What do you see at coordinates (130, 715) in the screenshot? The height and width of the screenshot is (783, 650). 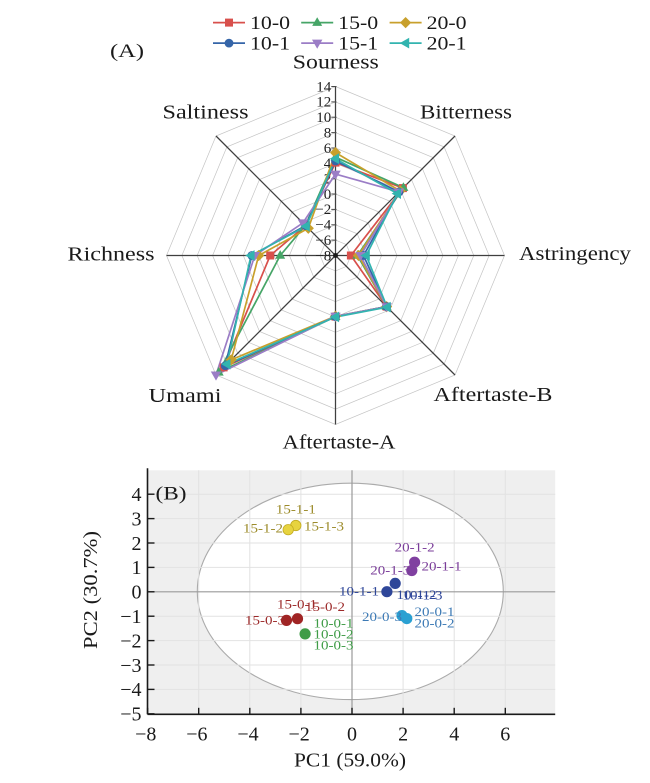 I see `svg-text: −5` at bounding box center [130, 715].